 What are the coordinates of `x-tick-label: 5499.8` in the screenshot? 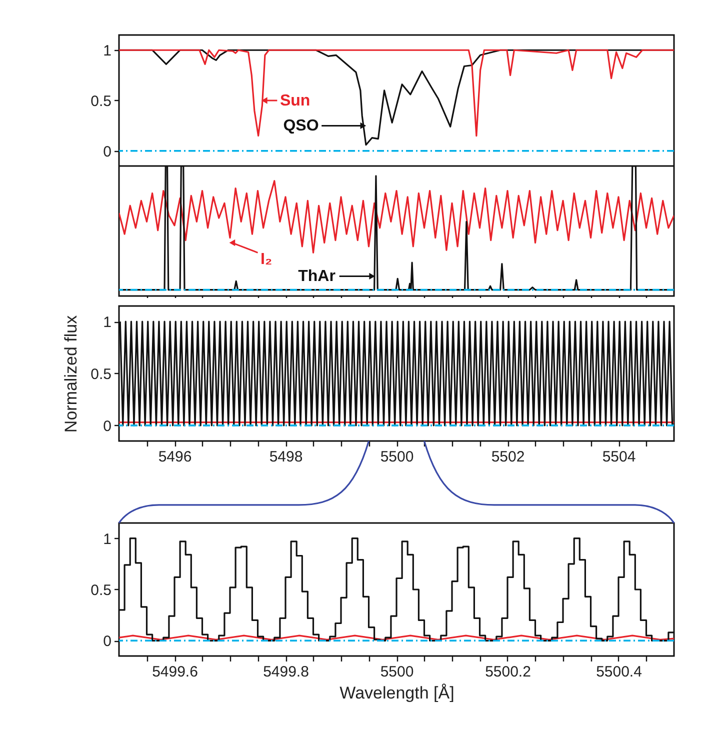 It's located at (286, 672).